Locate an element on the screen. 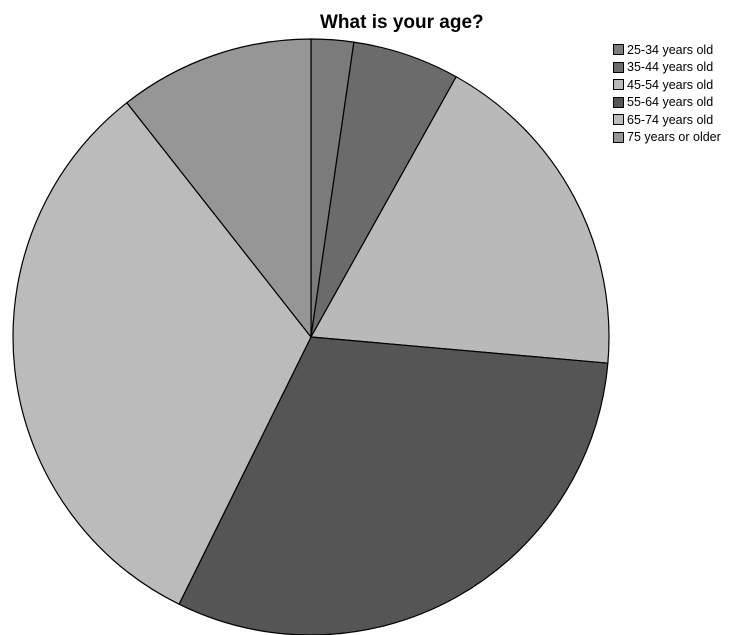  legend-label: 65-74 years old is located at coordinates (670, 119).